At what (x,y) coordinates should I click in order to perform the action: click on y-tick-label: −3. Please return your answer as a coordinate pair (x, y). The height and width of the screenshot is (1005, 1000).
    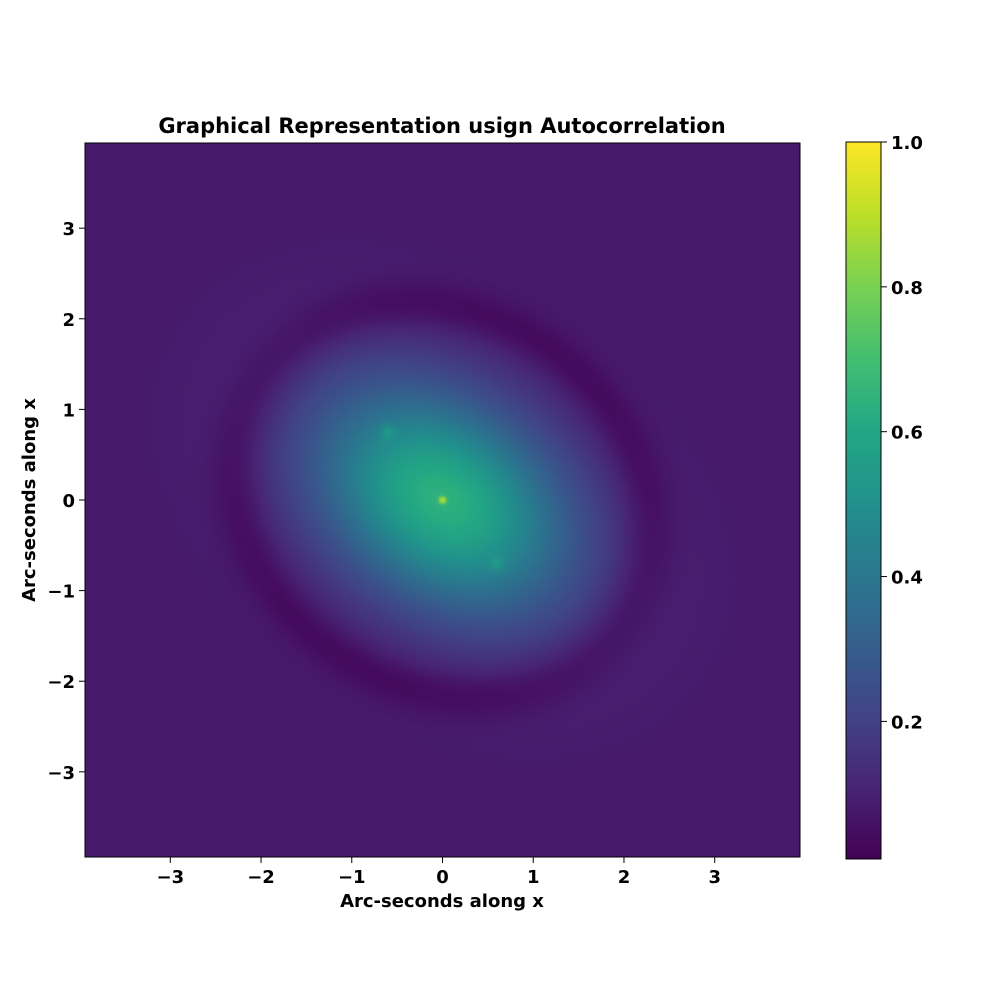
    Looking at the image, I should click on (61, 773).